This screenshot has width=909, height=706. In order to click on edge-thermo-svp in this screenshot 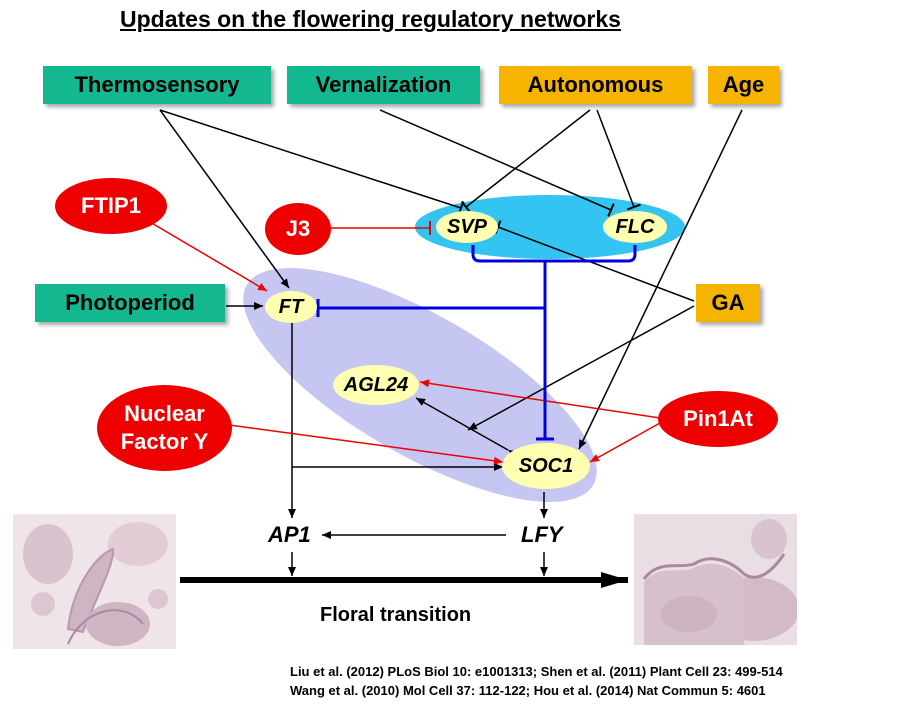, I will do `click(312, 162)`.